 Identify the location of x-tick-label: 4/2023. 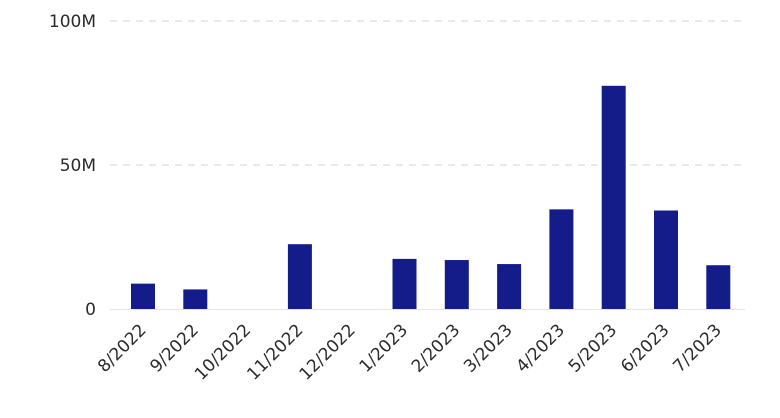
(540, 348).